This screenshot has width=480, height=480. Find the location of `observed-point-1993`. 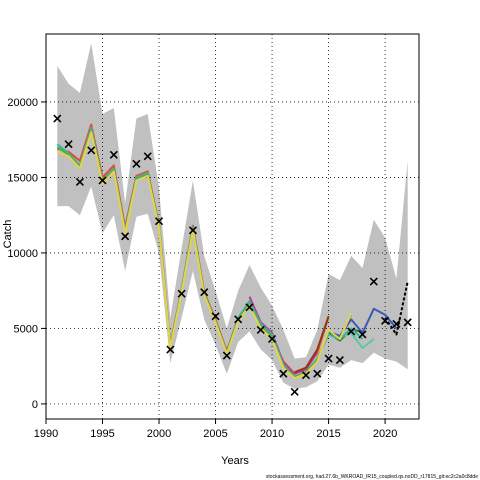

observed-point-1993 is located at coordinates (79, 182).